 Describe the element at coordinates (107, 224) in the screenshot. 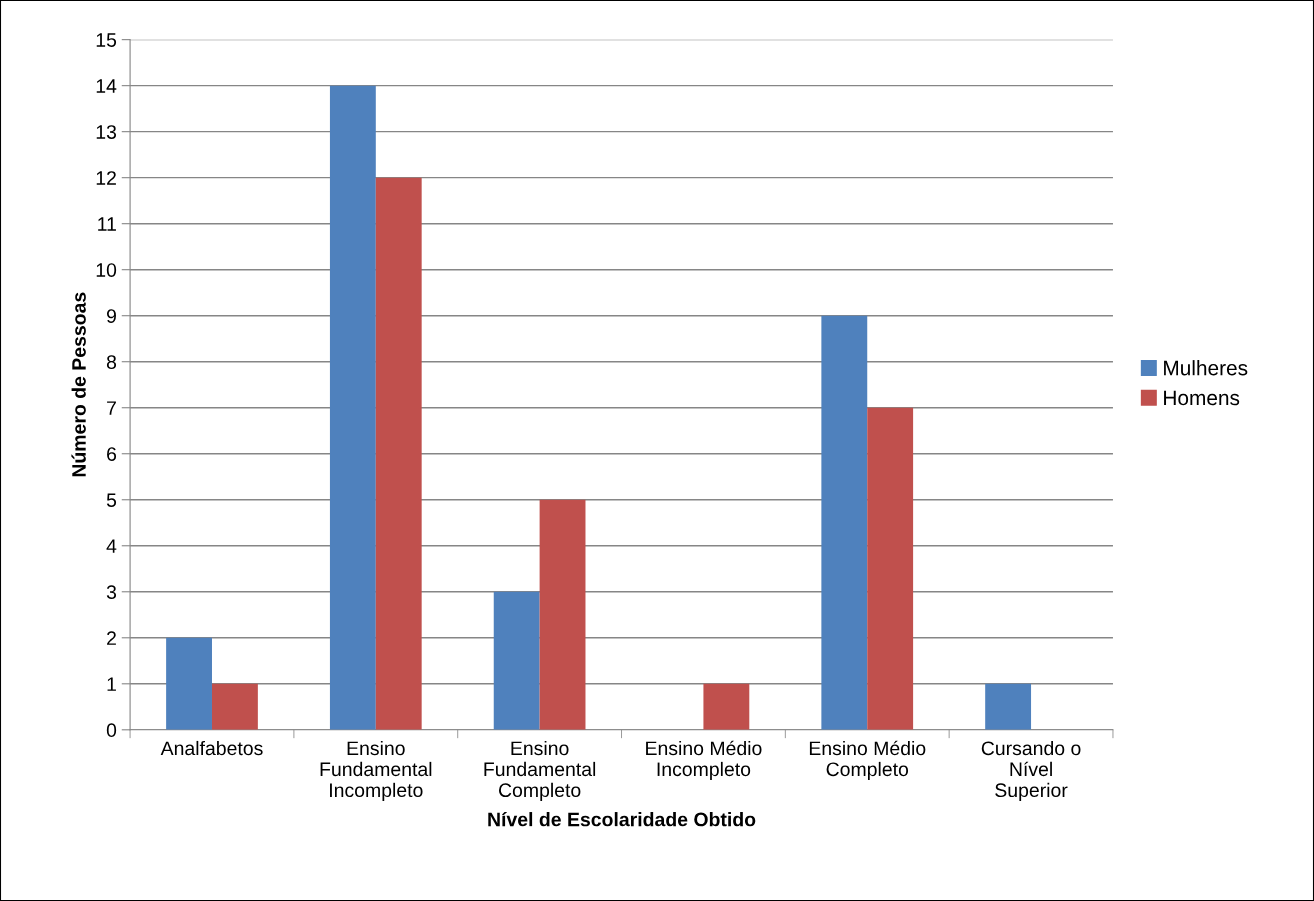

I see `y-tick-label: 11` at that location.